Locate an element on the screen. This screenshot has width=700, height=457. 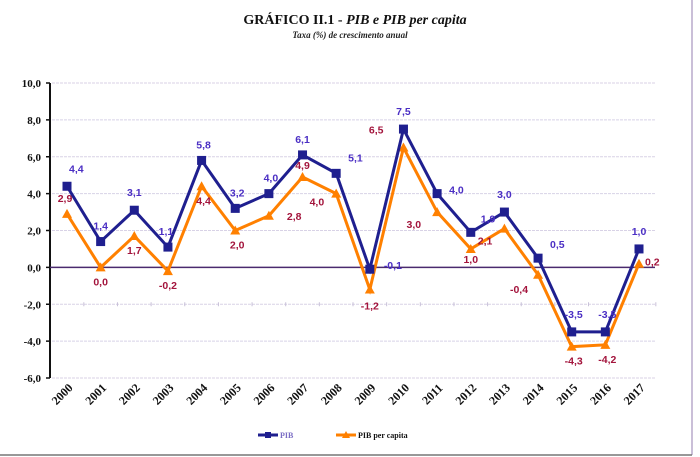
x-tick-label: 2006 is located at coordinates (264, 394).